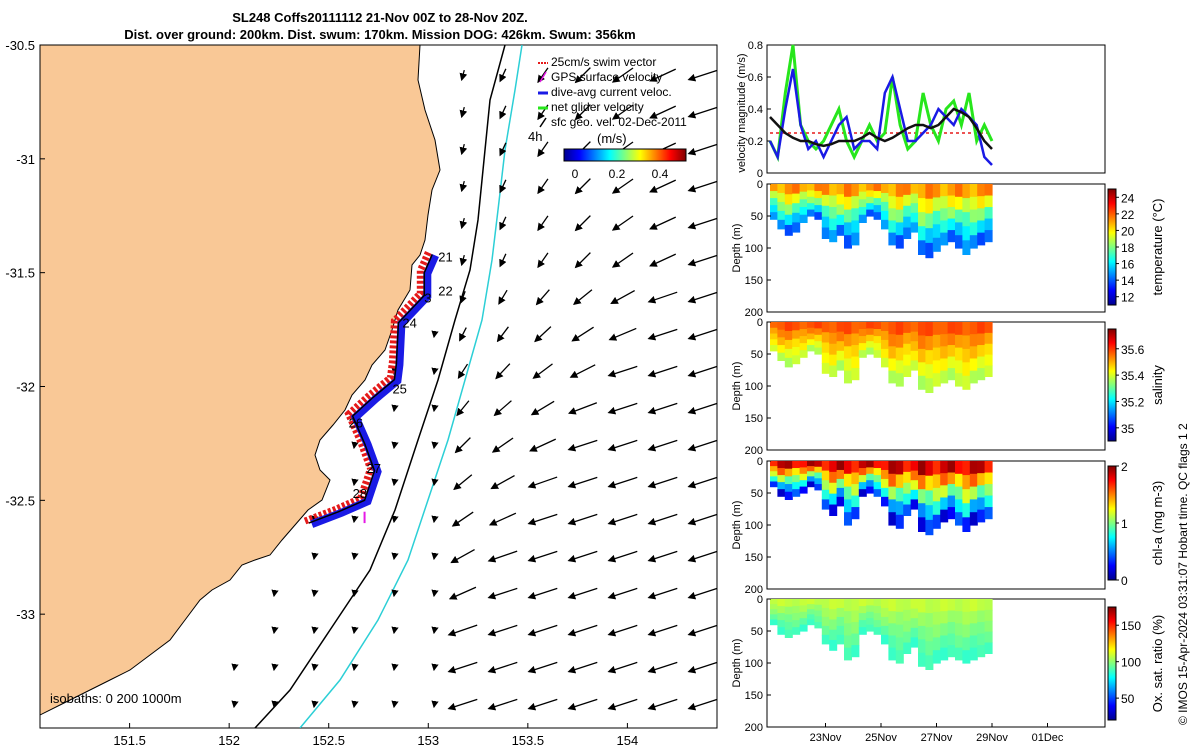 This screenshot has height=750, width=1200. Describe the element at coordinates (427, 297) in the screenshot. I see `day-label-2: 3` at that location.